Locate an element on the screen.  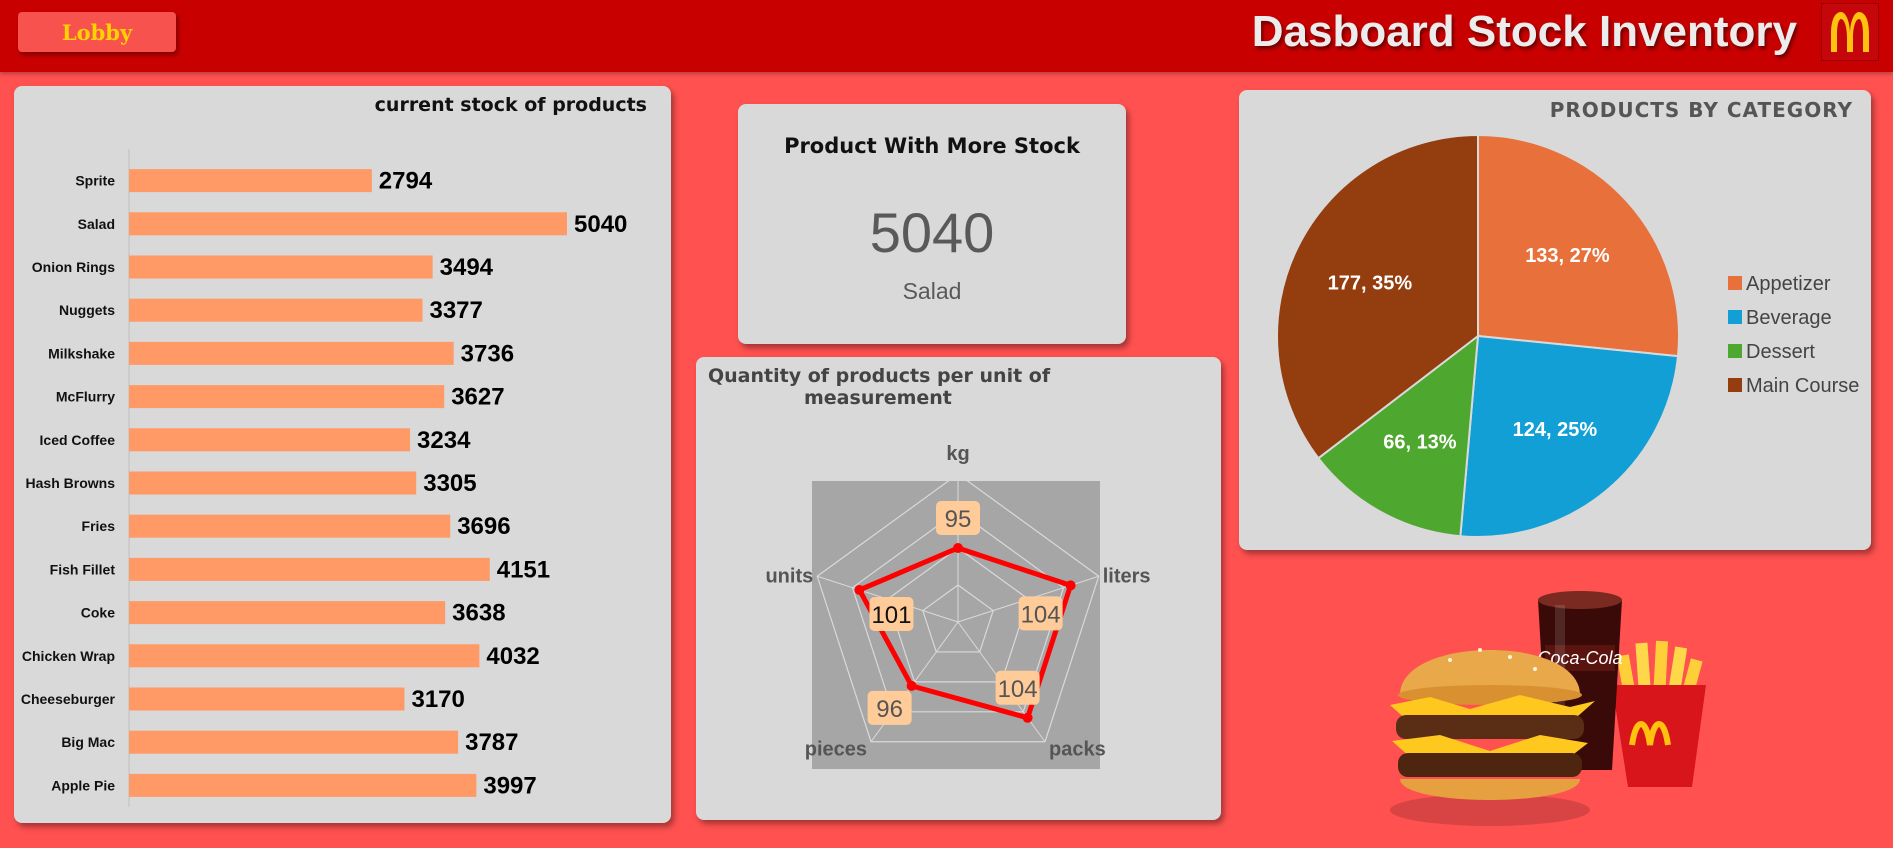
bar-category-label: Iced Coffee is located at coordinates (78, 440).